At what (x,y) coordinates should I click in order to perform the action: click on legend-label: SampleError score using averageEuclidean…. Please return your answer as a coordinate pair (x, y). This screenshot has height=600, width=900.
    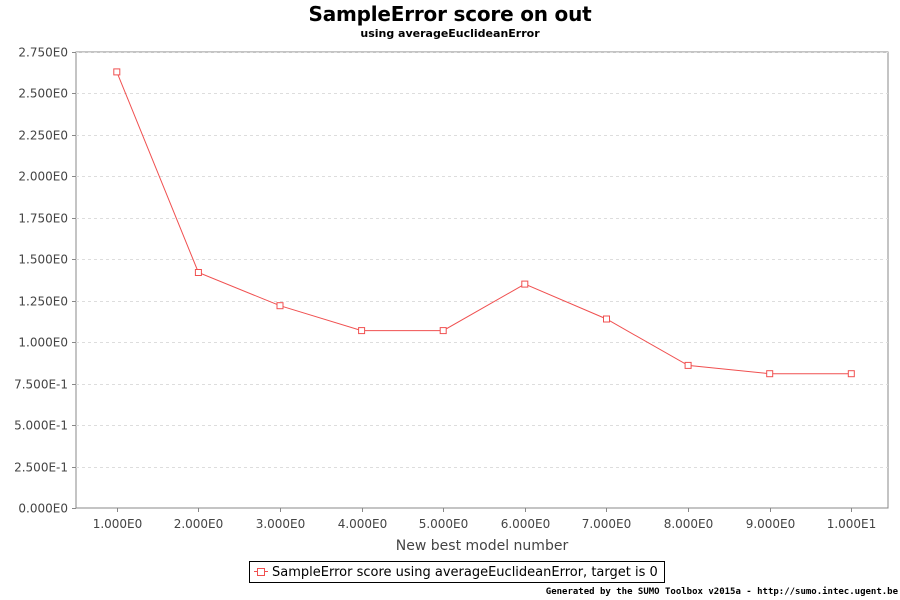
    Looking at the image, I should click on (465, 572).